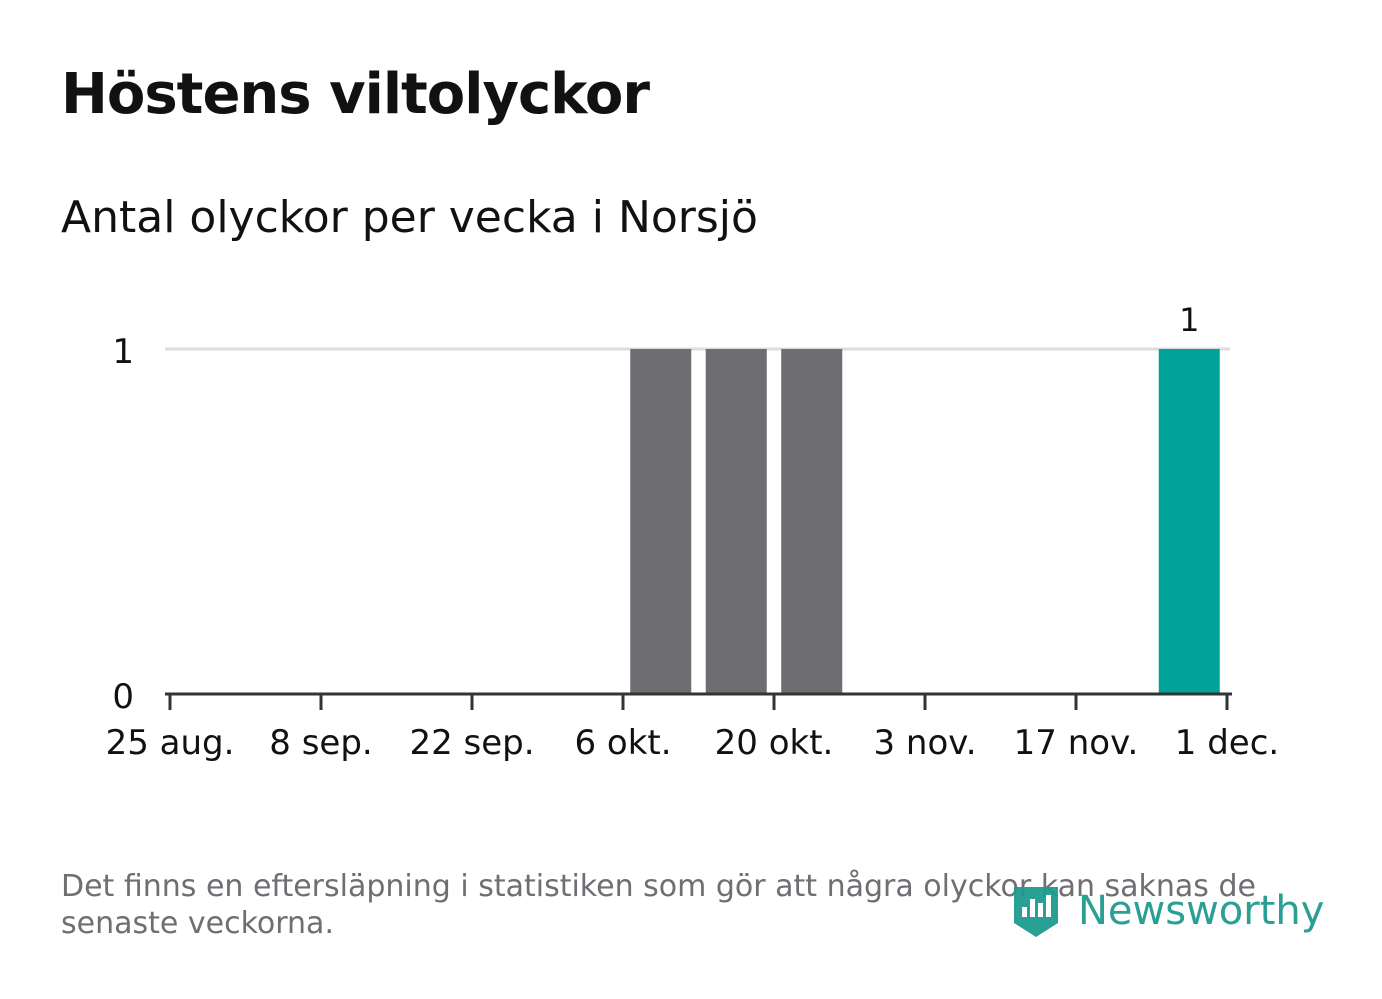  I want to click on axis-layer, so click(698, 701).